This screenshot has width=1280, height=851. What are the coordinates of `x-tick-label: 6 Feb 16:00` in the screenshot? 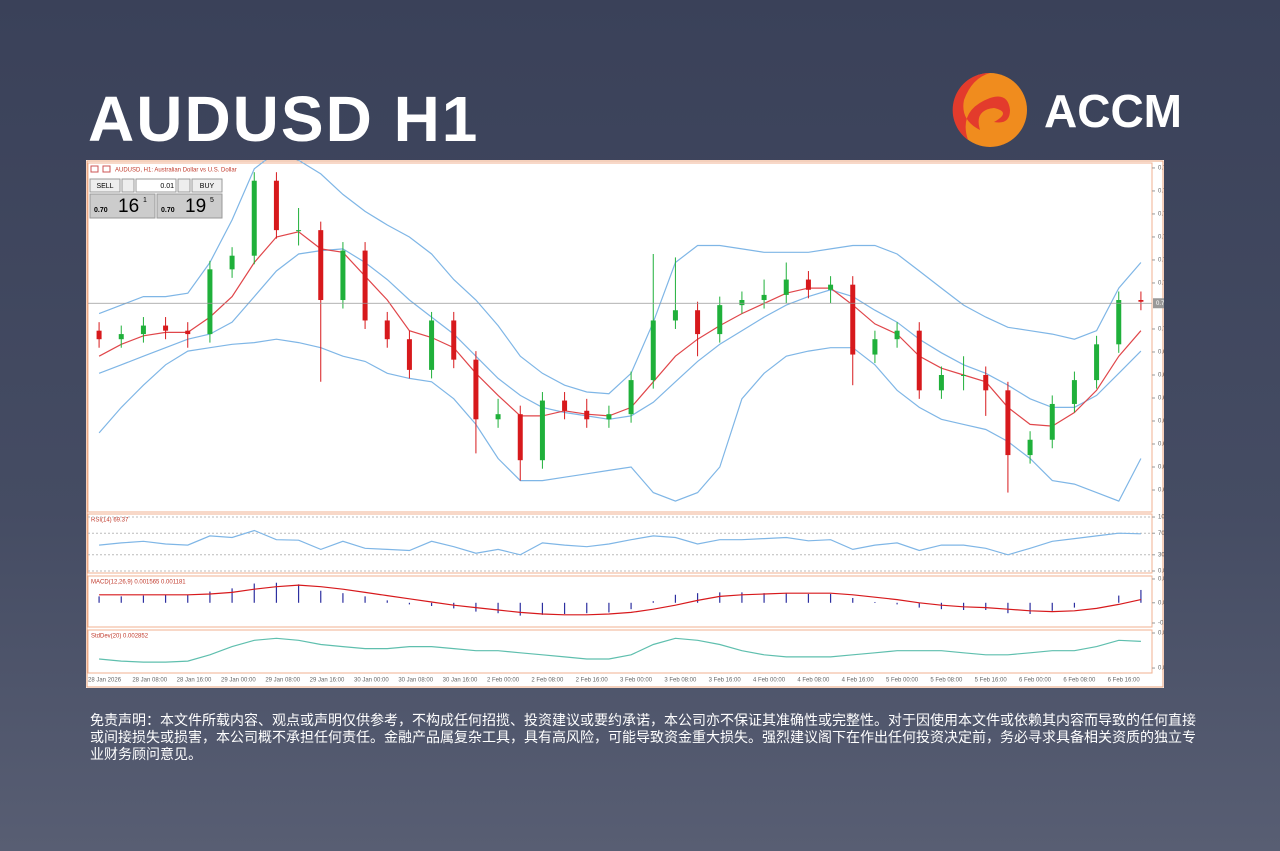 It's located at (1124, 681).